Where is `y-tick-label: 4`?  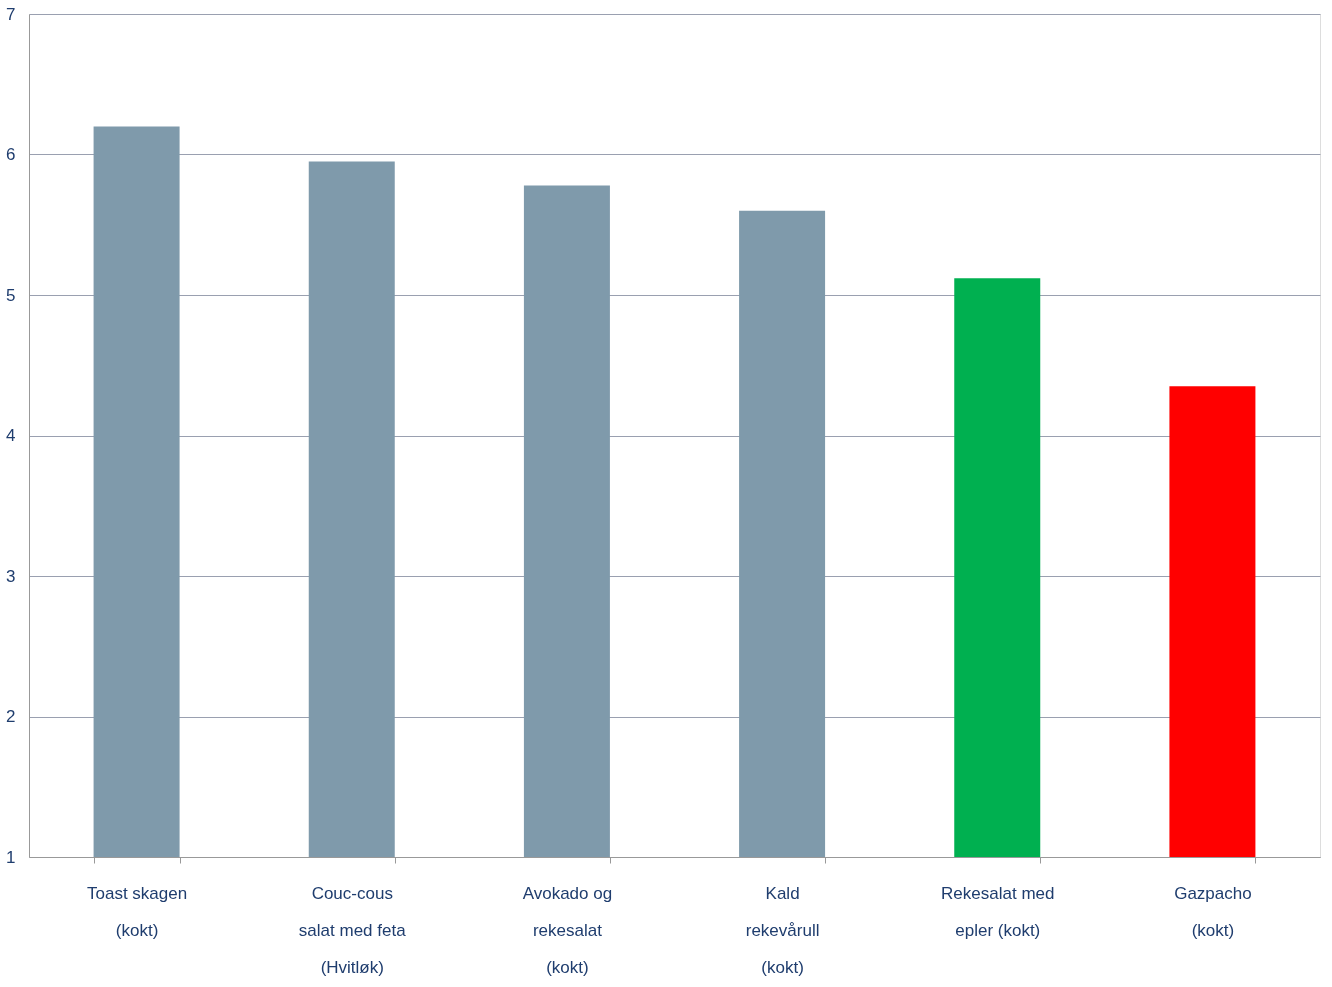 y-tick-label: 4 is located at coordinates (11, 435).